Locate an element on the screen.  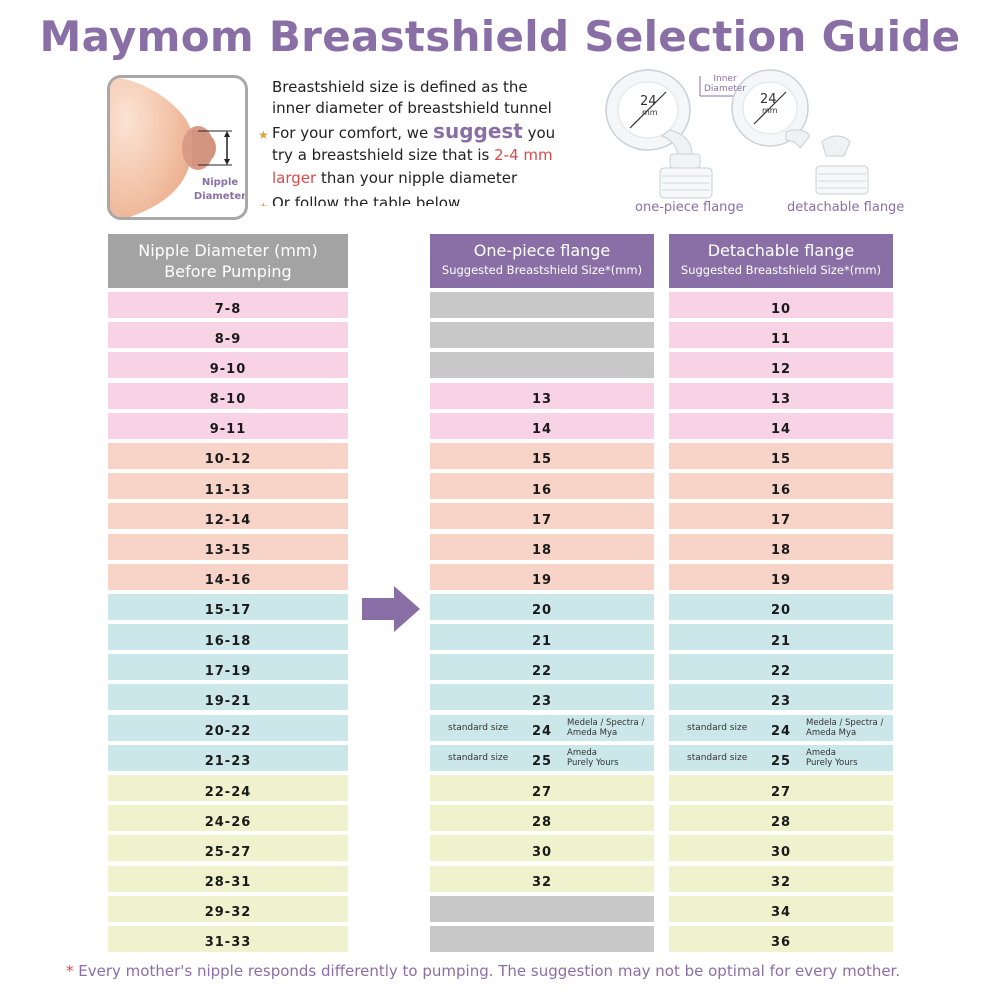
nipple-row: 12-14 is located at coordinates (228, 516).